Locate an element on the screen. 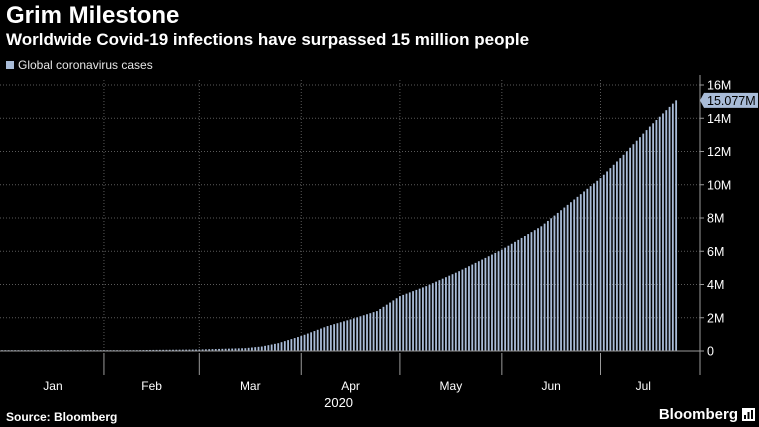 This screenshot has width=759, height=427. legend-swatch is located at coordinates (10, 65).